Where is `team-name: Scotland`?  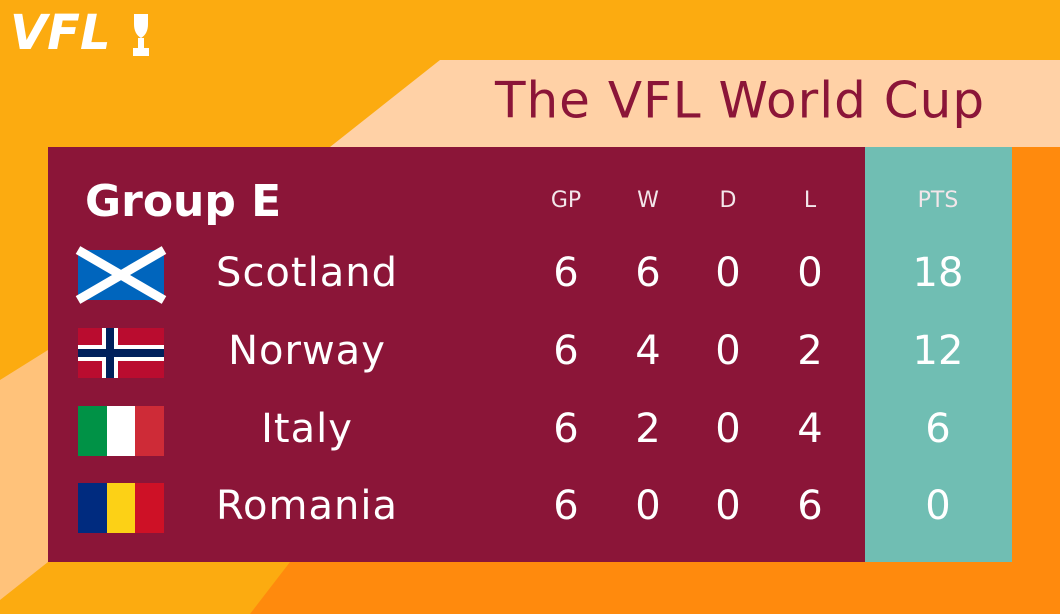
team-name: Scotland is located at coordinates (307, 273).